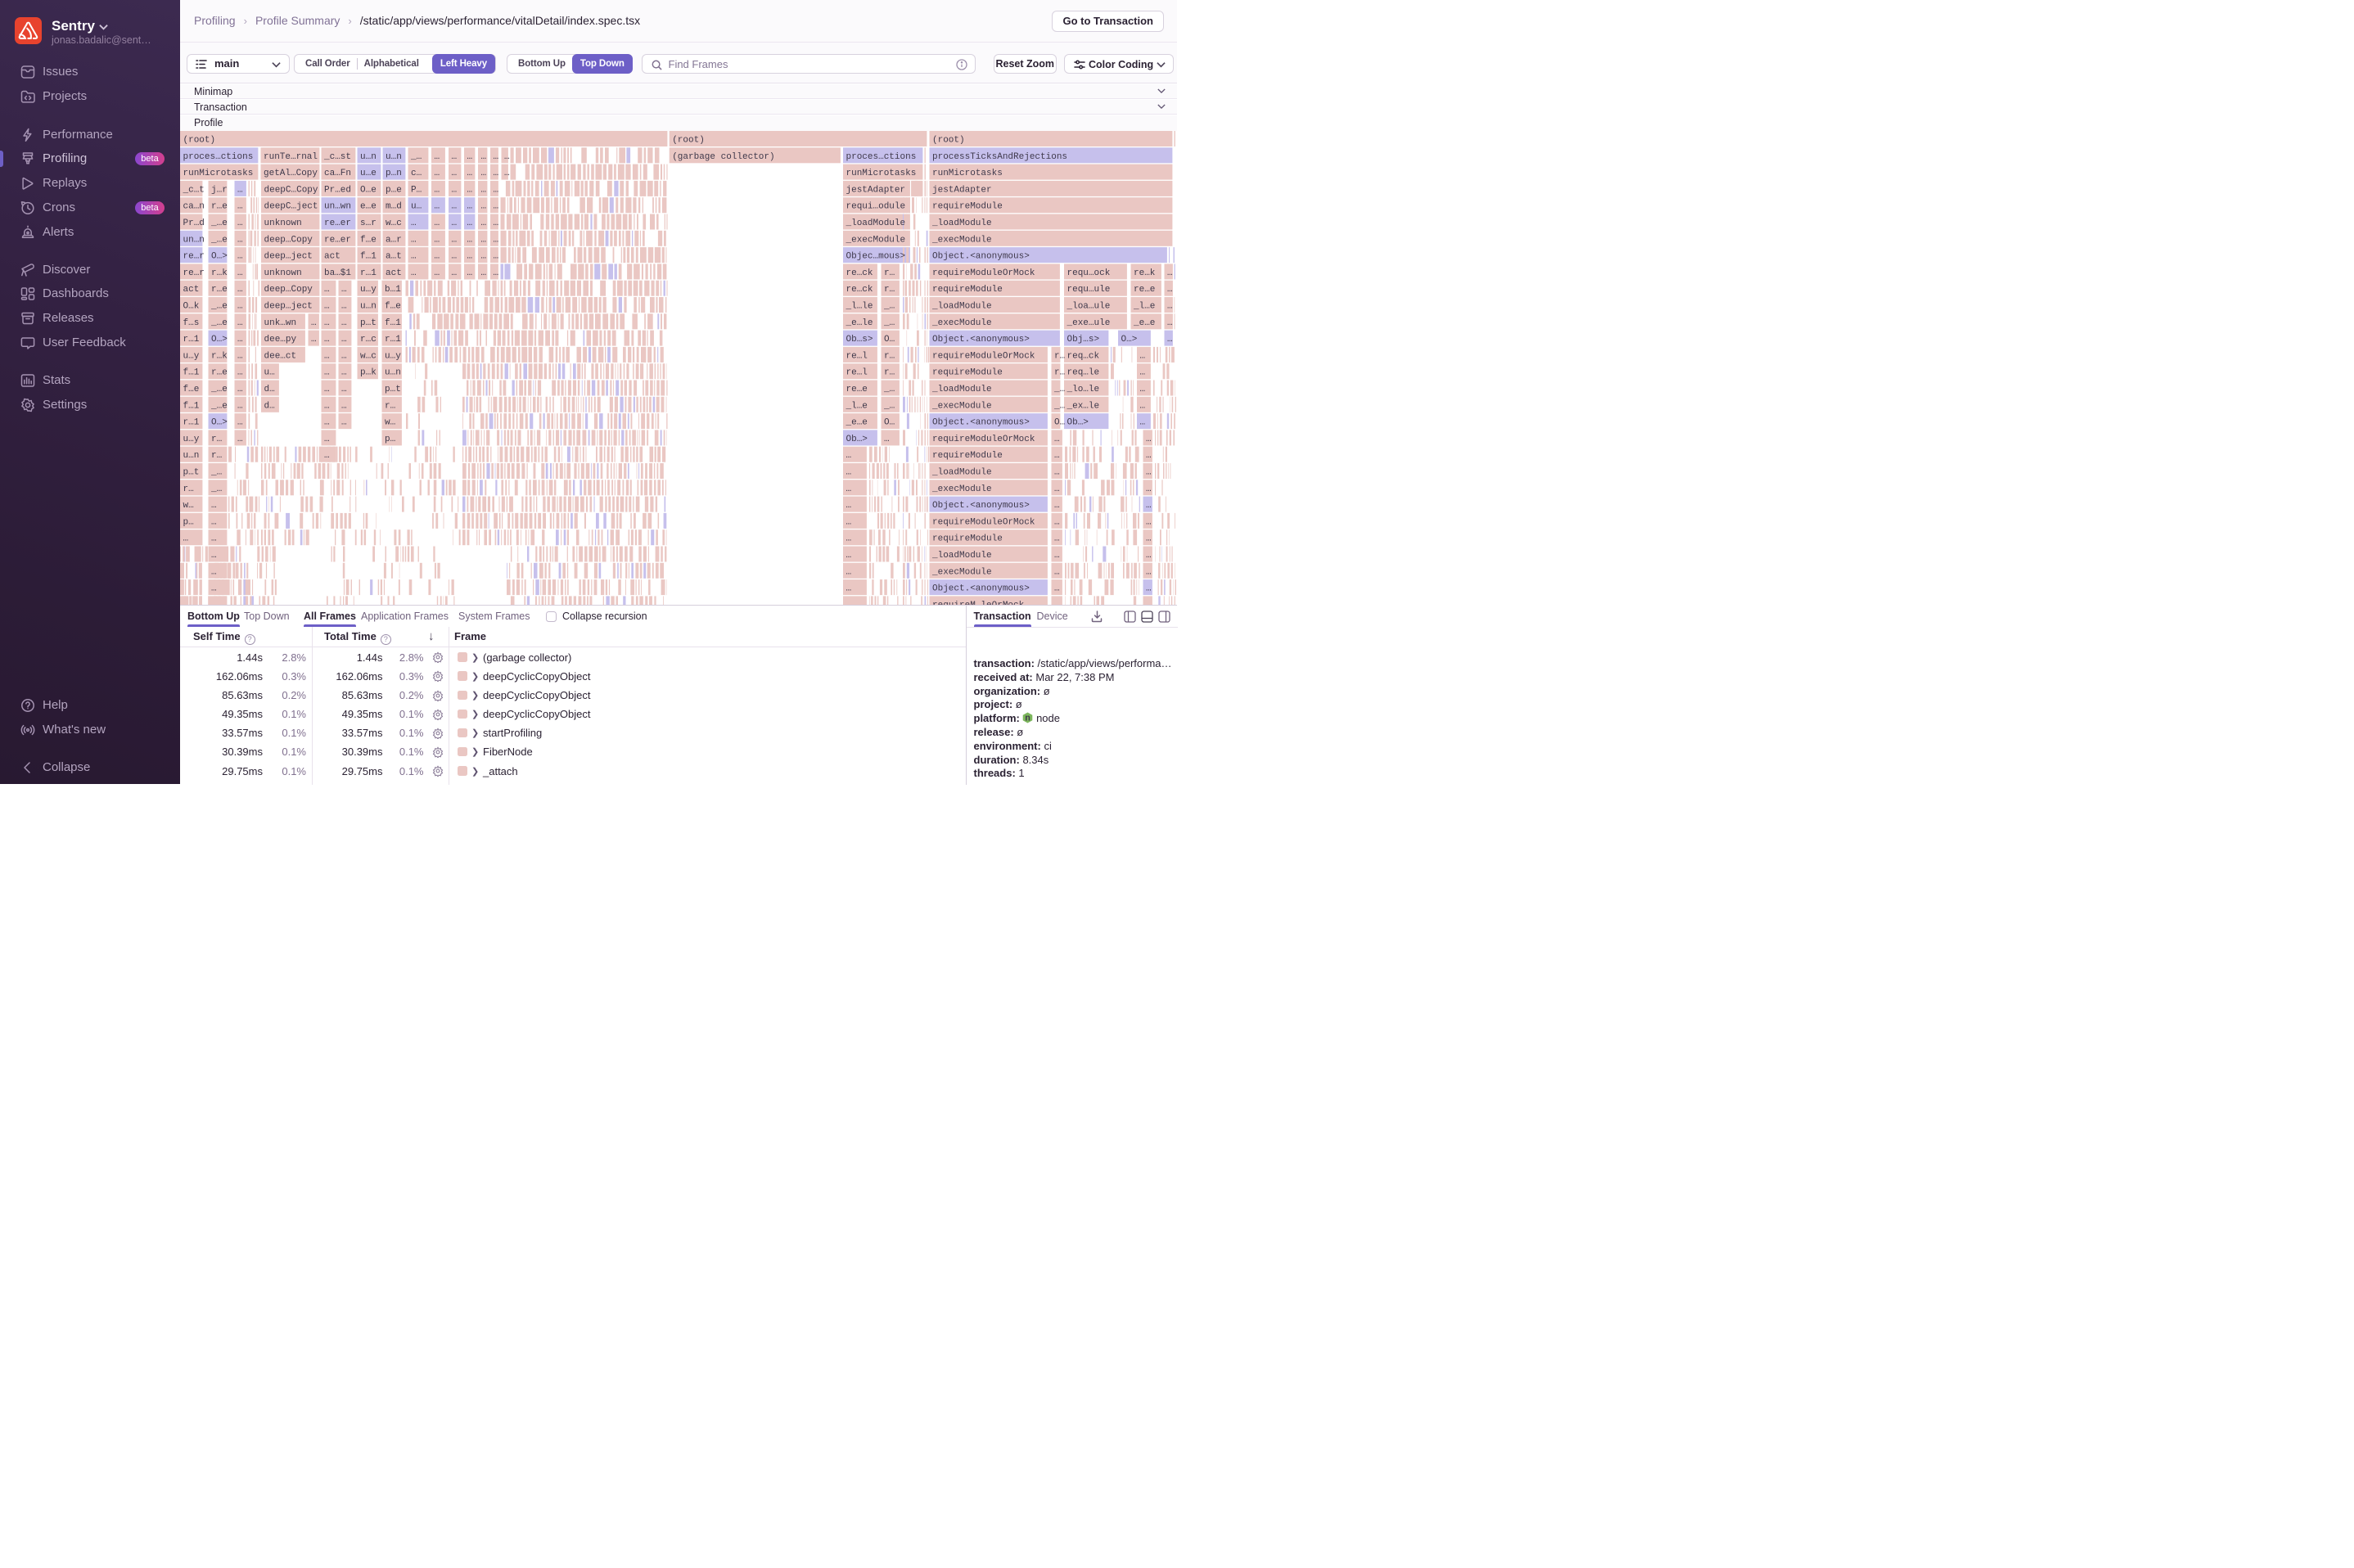  I want to click on svg-text: r…c, so click(368, 340).